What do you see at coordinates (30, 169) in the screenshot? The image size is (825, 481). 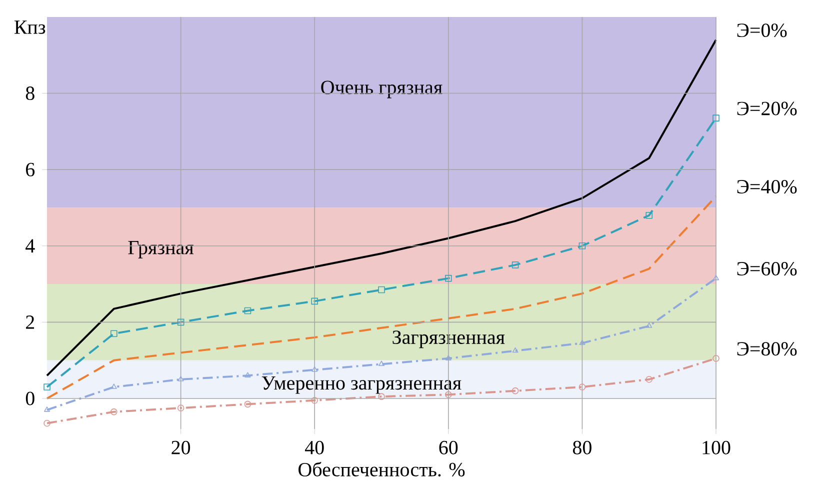 I see `y-tick-label: 6` at bounding box center [30, 169].